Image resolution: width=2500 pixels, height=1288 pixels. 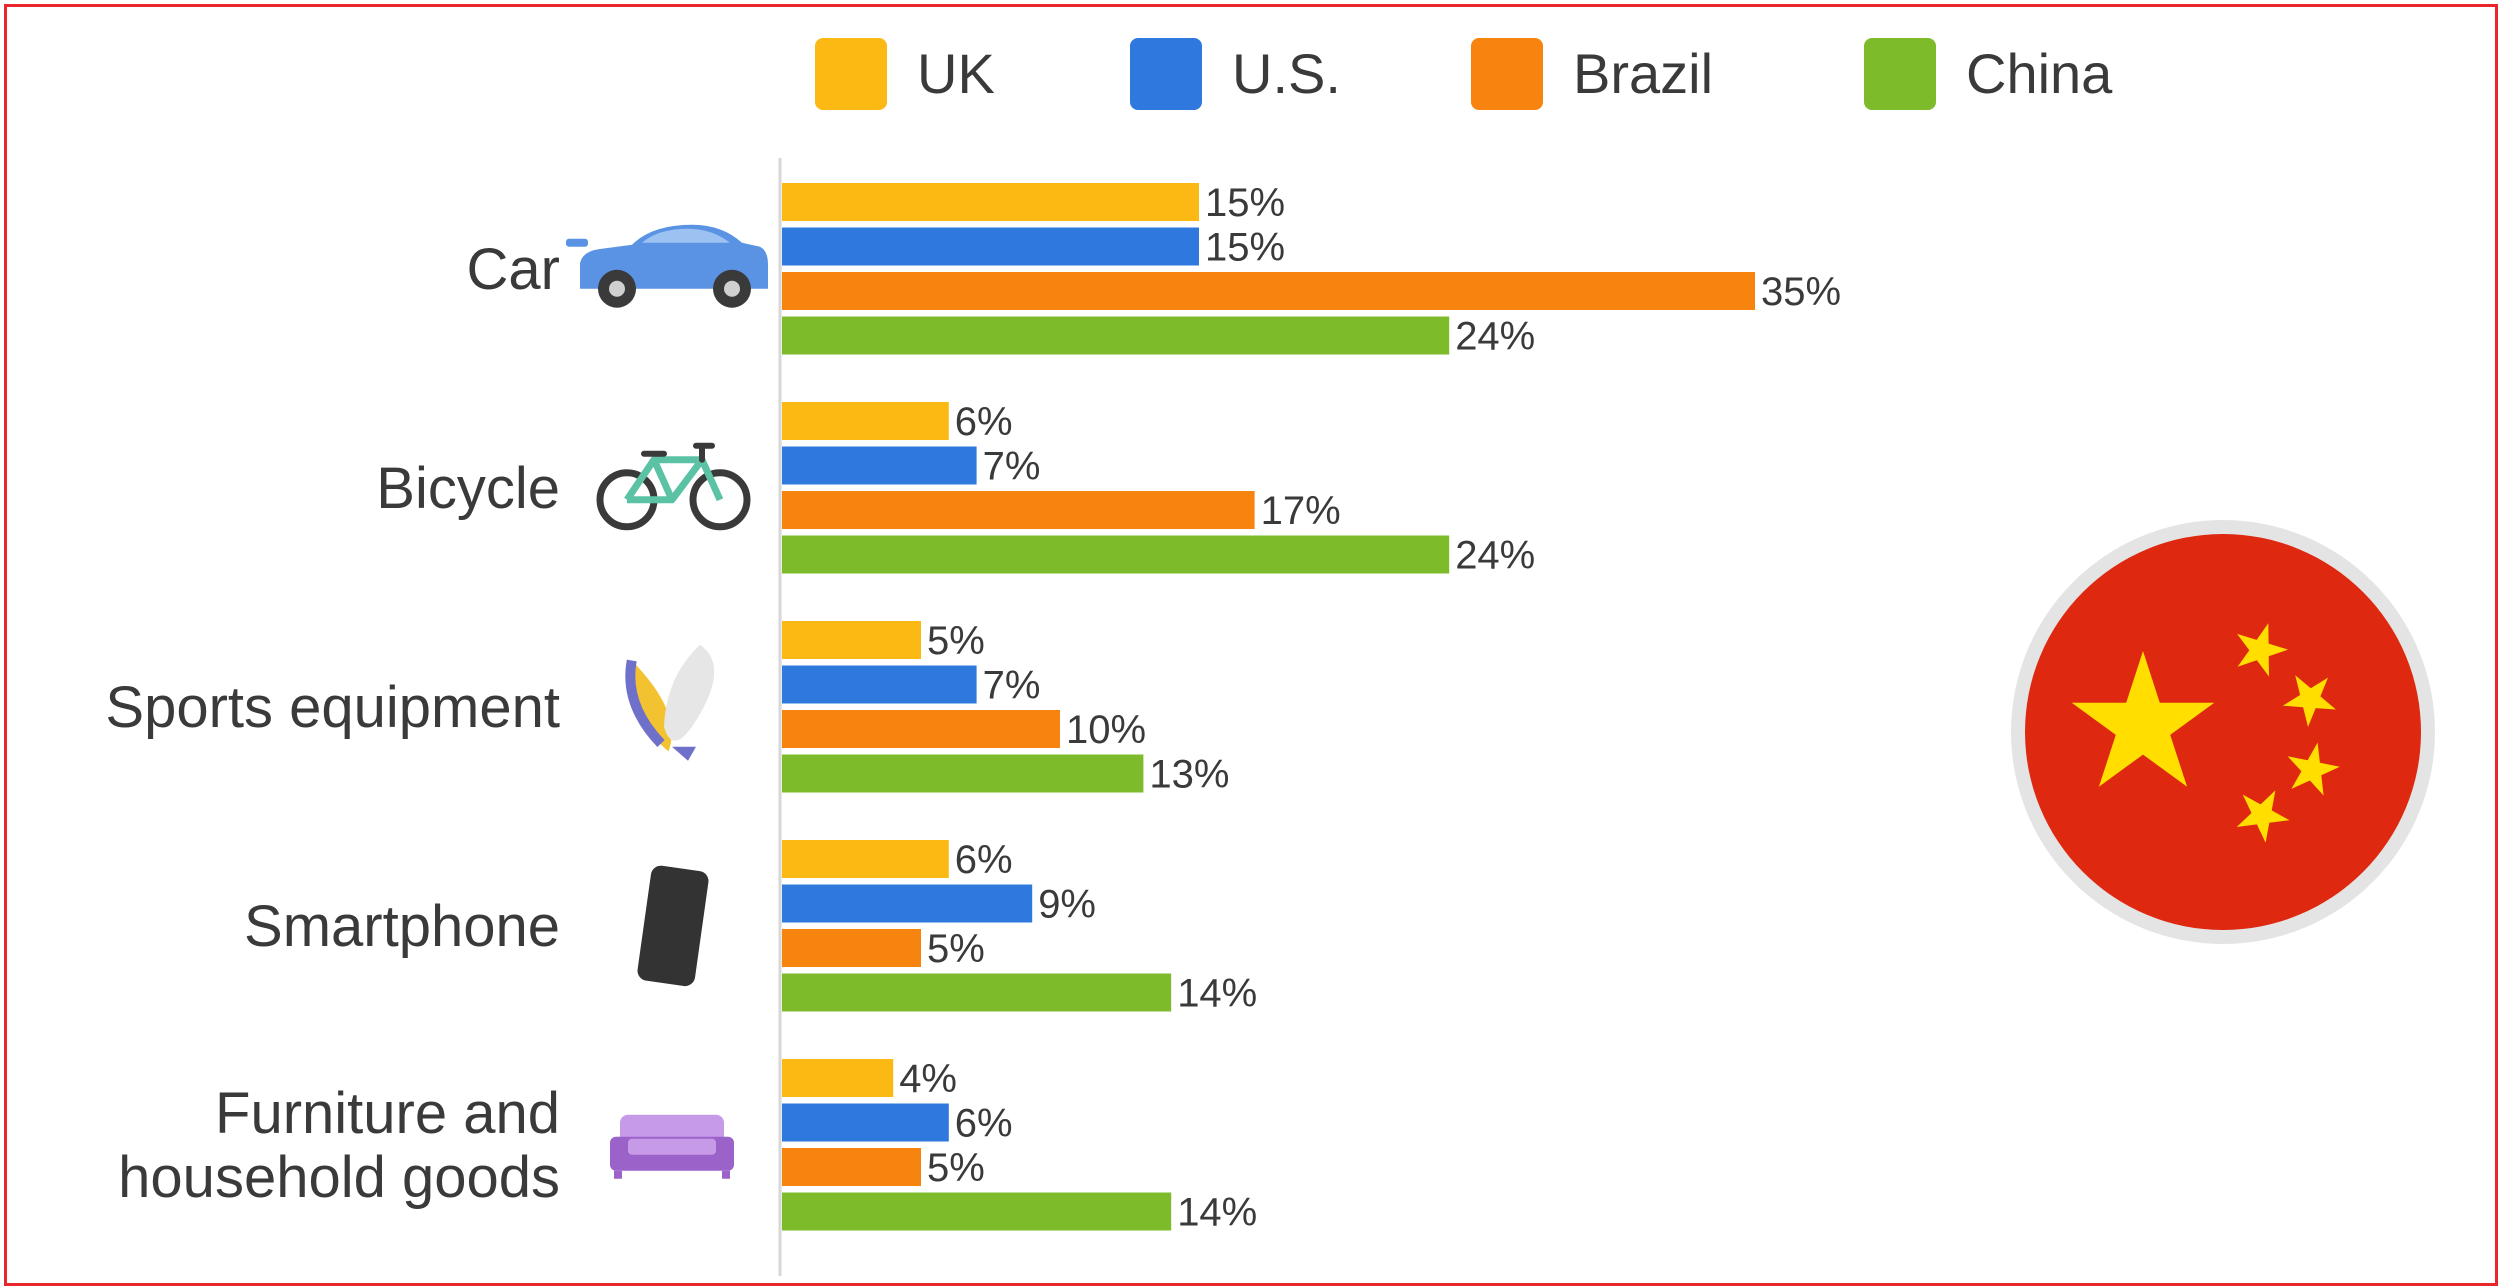 I want to click on bar-furniture-and-household-goods-uk, so click(x=838, y=1078).